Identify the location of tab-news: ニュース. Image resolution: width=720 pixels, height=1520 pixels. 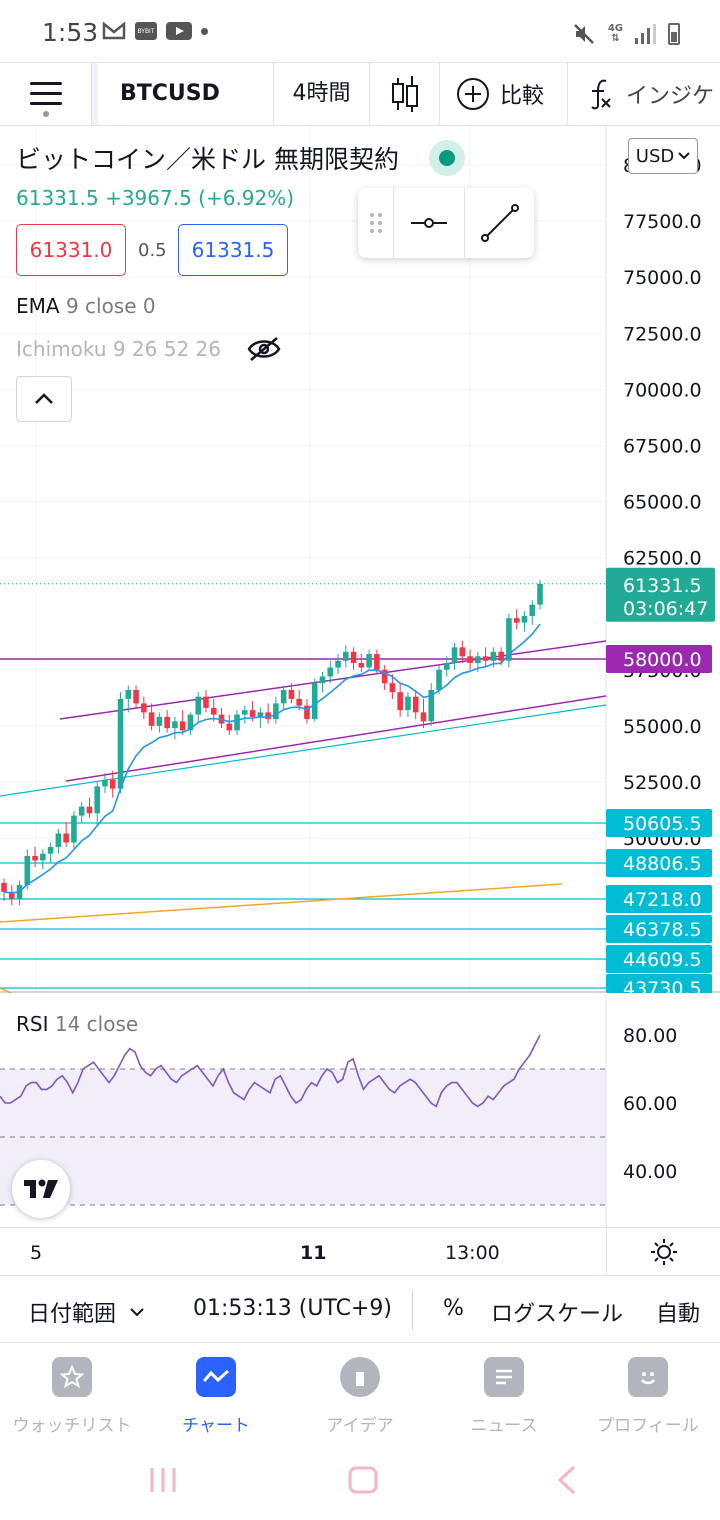
(504, 1393).